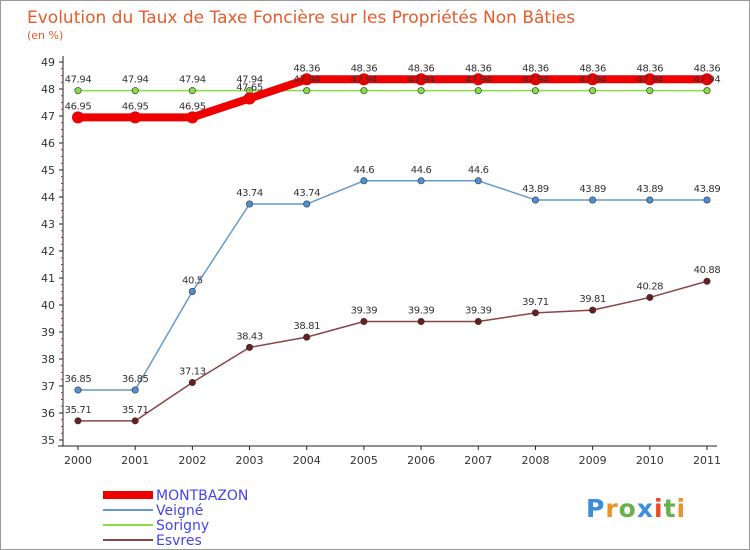 The width and height of the screenshot is (750, 550). I want to click on proxiti-logo: Proxiti, so click(635, 508).